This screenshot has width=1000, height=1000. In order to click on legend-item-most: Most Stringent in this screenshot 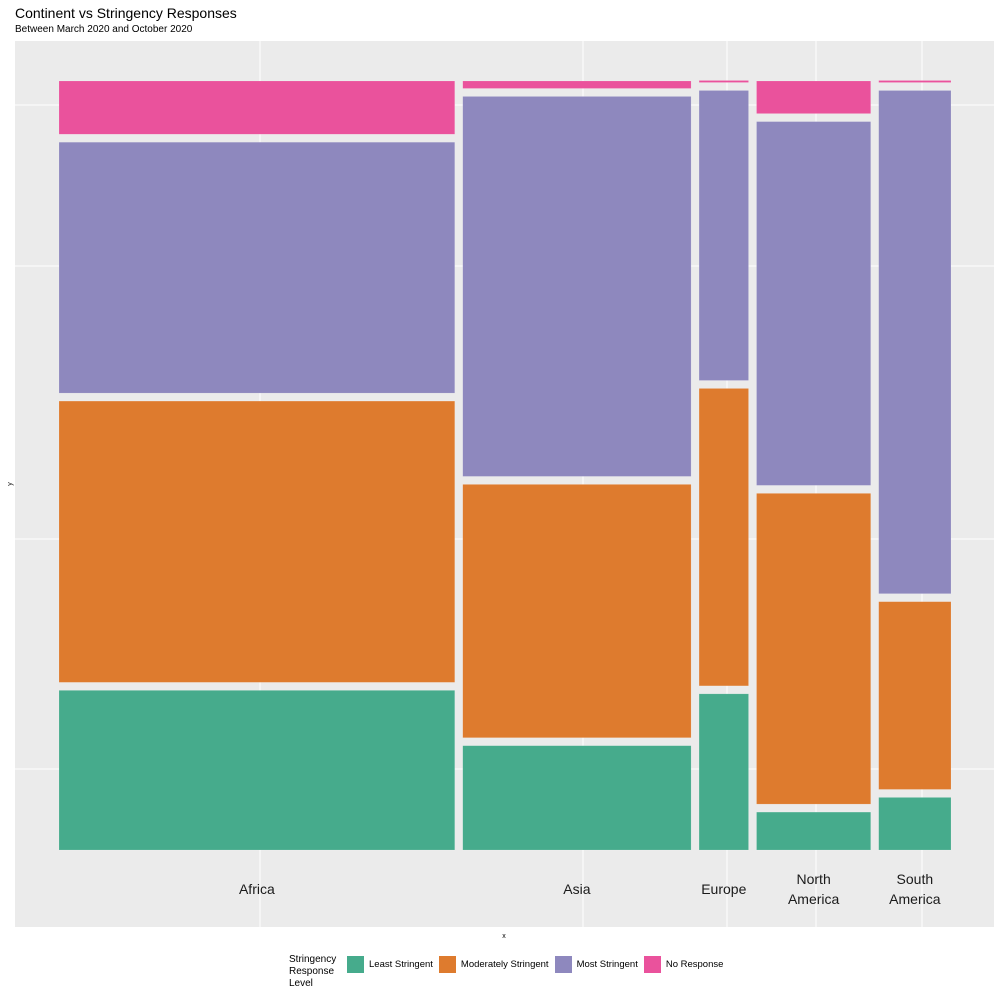, I will do `click(596, 964)`.